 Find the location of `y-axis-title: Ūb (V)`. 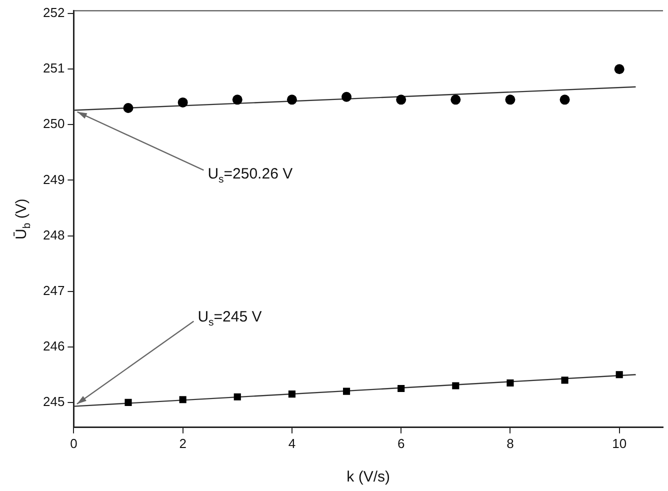

y-axis-title: Ūb (V) is located at coordinates (23, 219).